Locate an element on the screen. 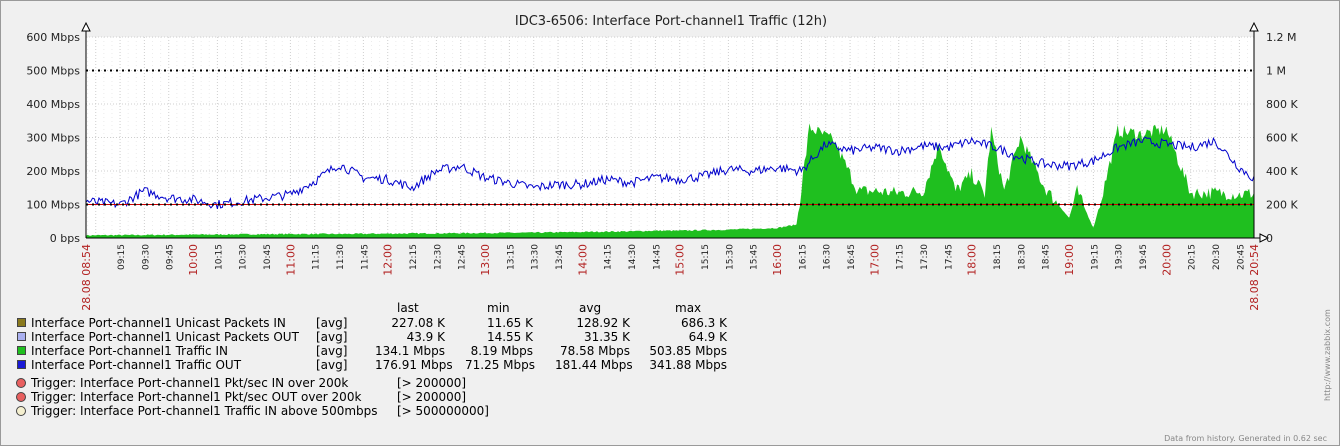 Image resolution: width=1340 pixels, height=446 pixels. legend-item-min: 8.19 Mbps is located at coordinates (501, 351).